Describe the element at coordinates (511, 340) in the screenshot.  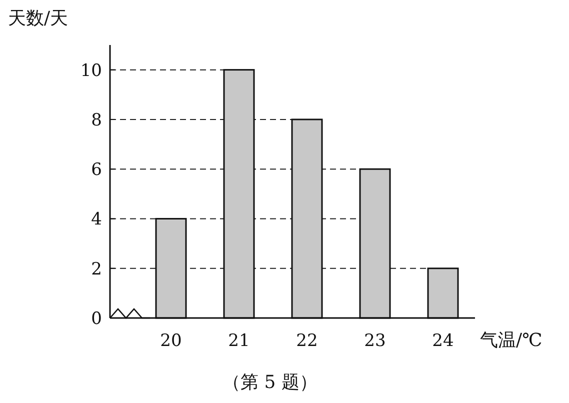
I see `x-axis-title: 气温/℃` at that location.